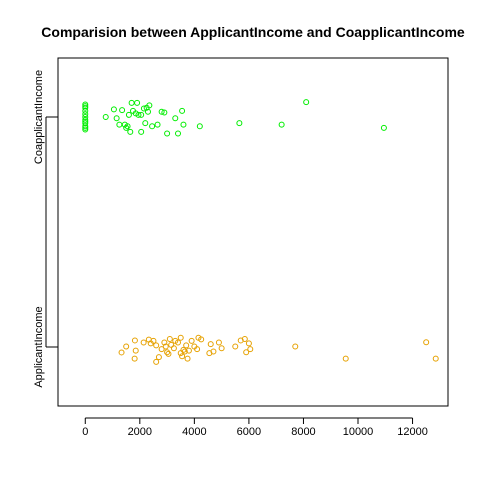 Image resolution: width=480 pixels, height=480 pixels. Describe the element at coordinates (39, 346) in the screenshot. I see `y-category-label: ApplicantIncome` at that location.